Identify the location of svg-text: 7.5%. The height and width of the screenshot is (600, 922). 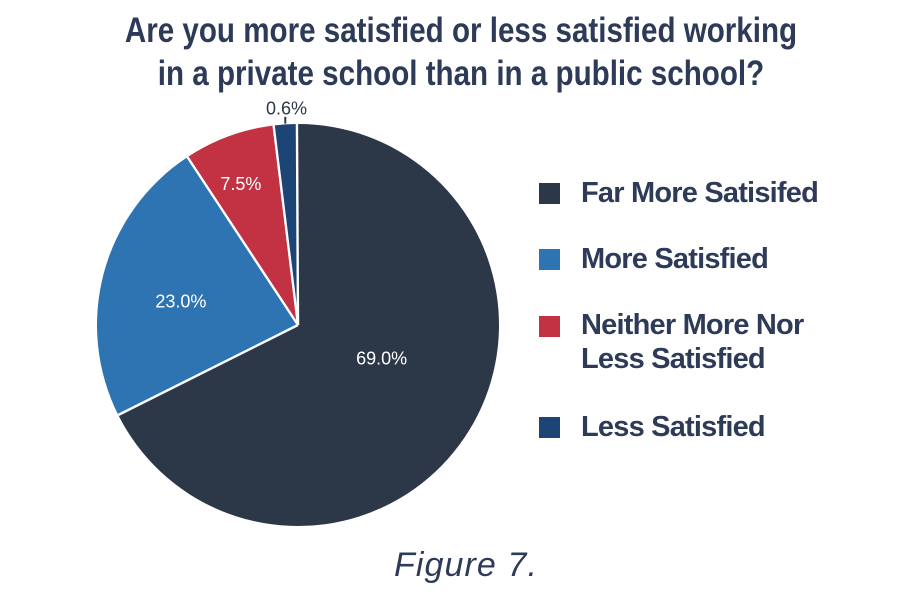
(240, 184).